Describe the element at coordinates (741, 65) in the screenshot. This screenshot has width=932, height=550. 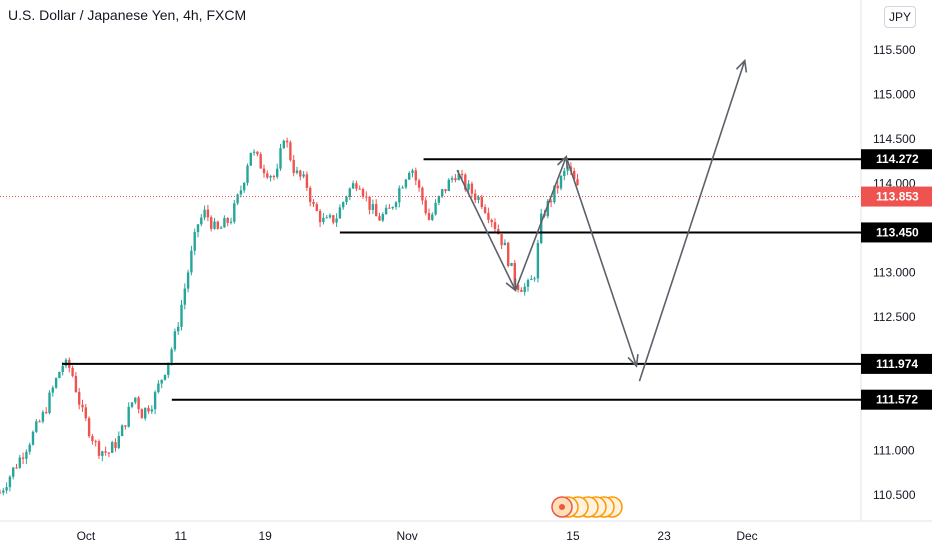
I see `arrow-head-icon` at that location.